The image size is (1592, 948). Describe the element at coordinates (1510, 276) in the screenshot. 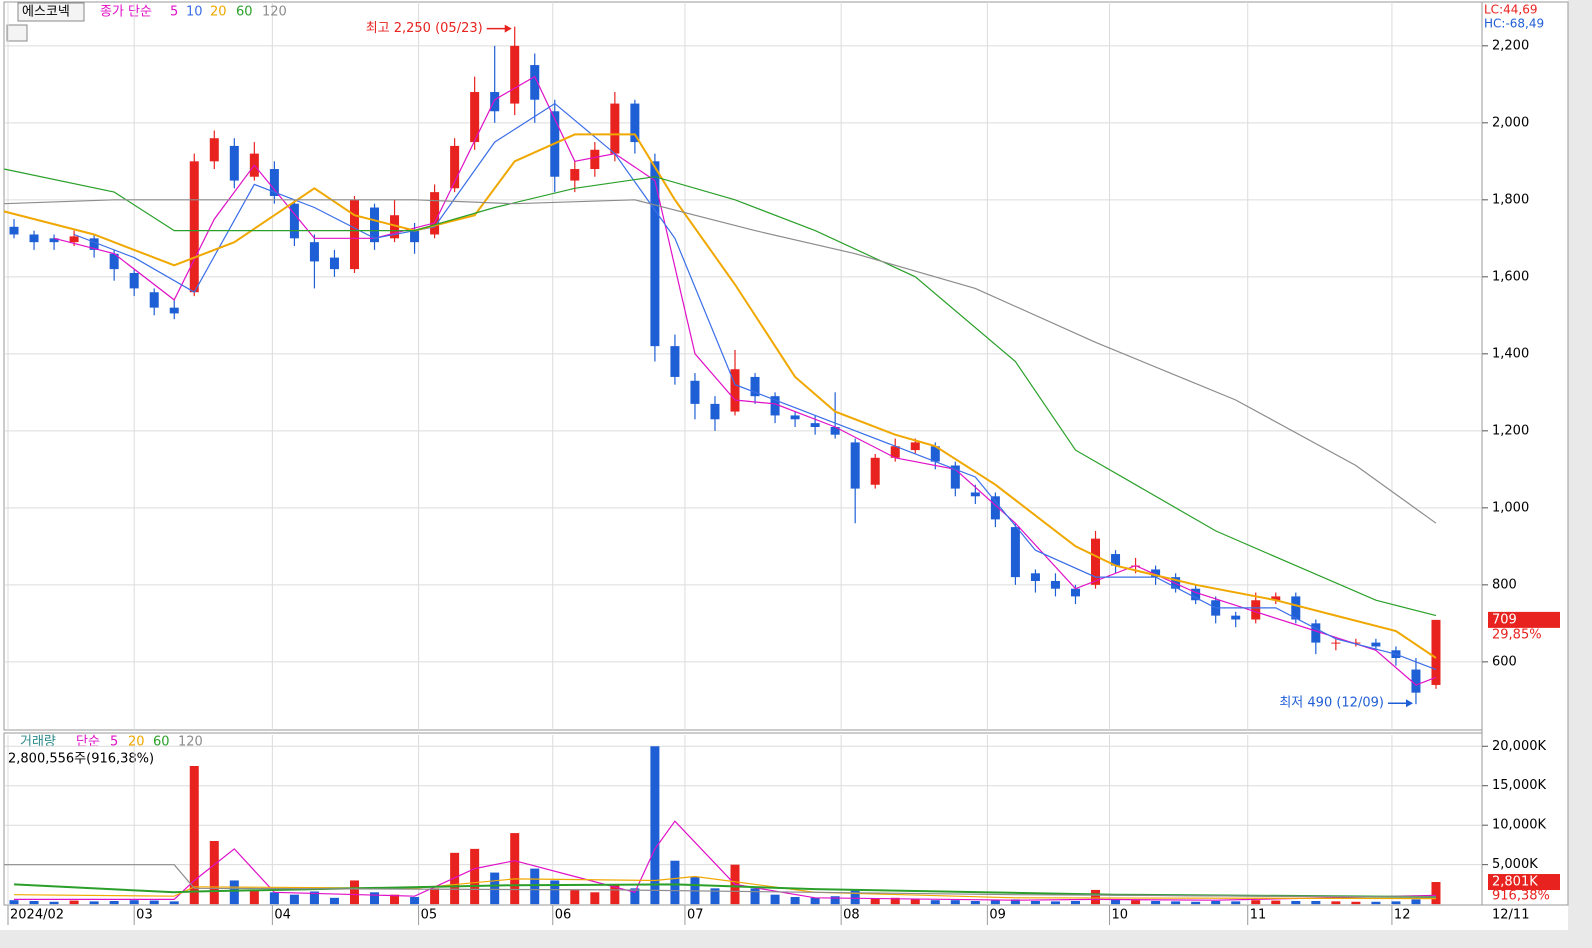

I see `y-tick-label: 1,600` at that location.